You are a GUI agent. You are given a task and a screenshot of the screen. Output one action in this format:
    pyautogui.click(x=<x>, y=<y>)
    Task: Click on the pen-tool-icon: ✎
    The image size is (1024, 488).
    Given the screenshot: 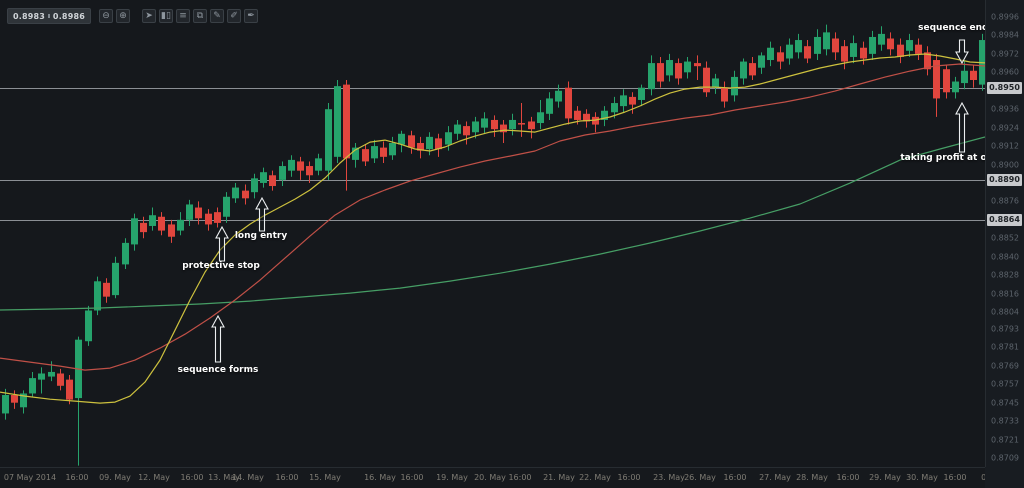 What is the action you would take?
    pyautogui.click(x=217, y=16)
    